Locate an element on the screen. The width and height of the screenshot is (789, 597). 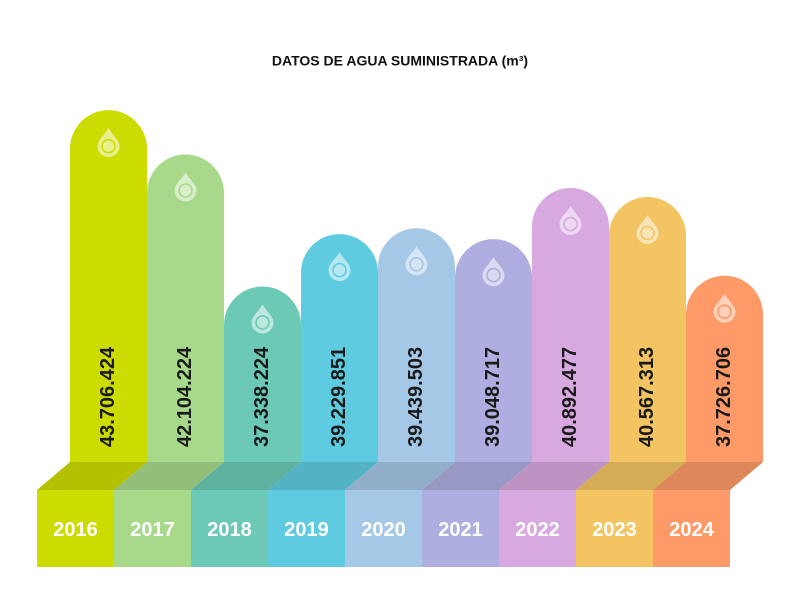
x-tick-label: 2019 is located at coordinates (306, 530).